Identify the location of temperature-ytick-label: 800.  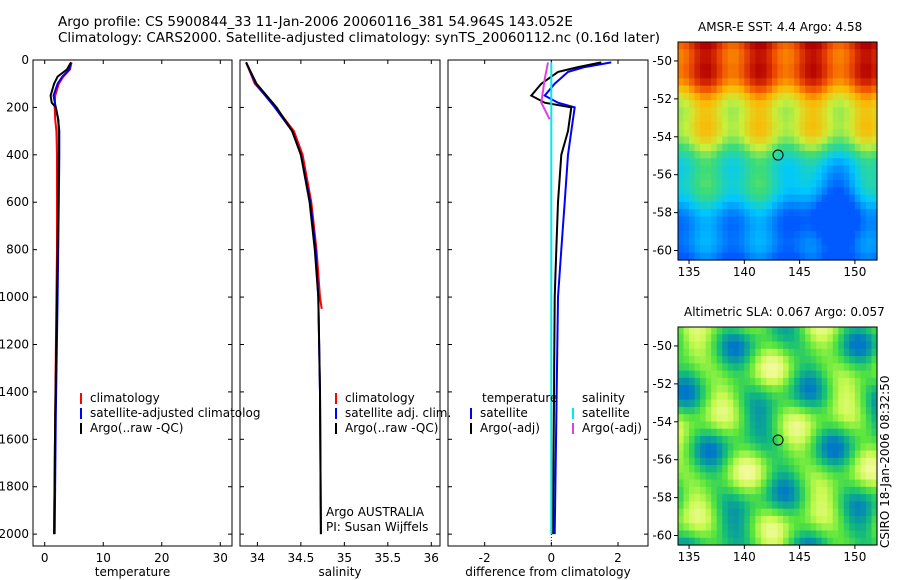
(17, 250).